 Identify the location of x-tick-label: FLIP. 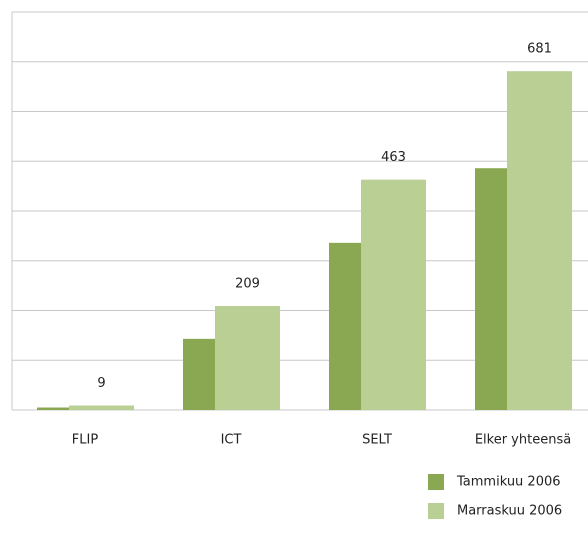
(85, 440).